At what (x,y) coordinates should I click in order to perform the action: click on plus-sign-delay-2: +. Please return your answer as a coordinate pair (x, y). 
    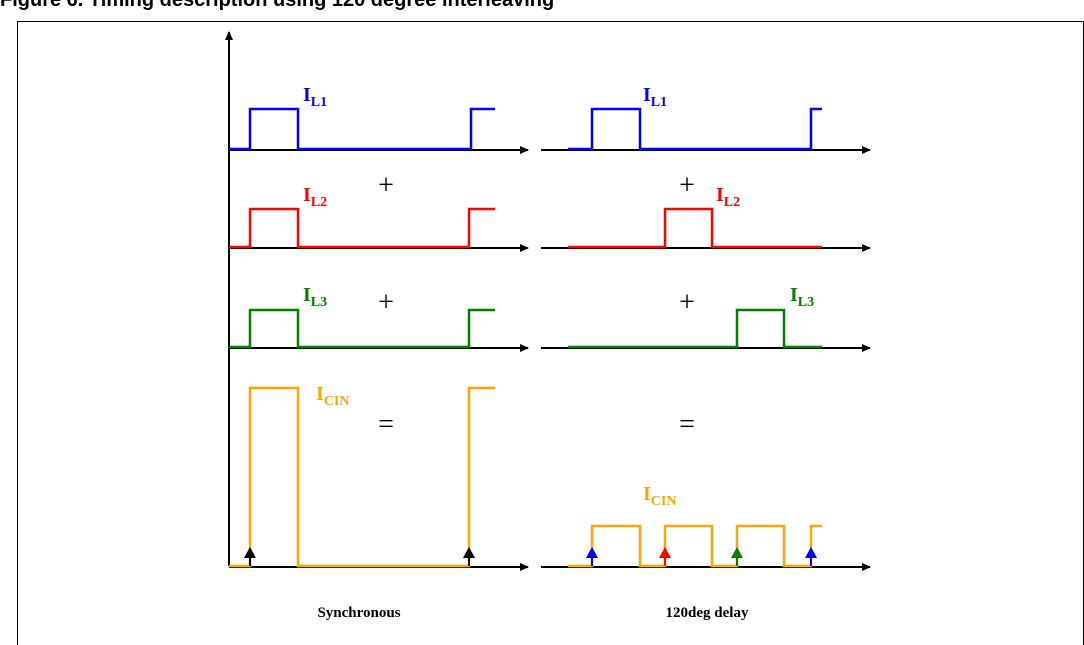
    Looking at the image, I should click on (687, 302).